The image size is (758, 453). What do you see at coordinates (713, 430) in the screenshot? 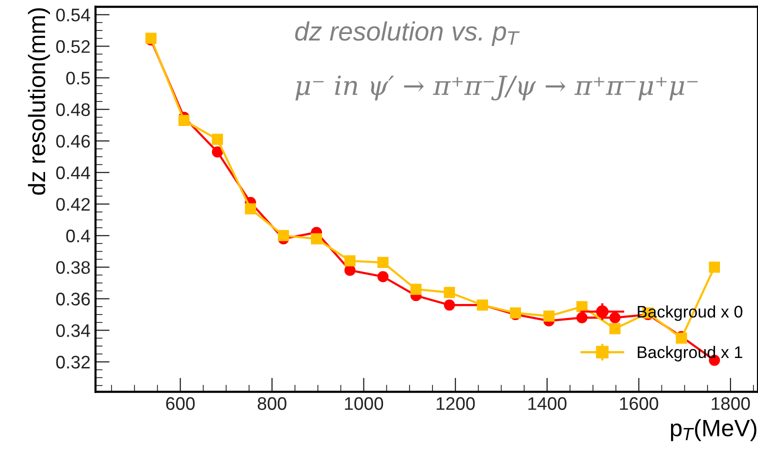
I see `x-axis-title: p$_{T}$(MeV)` at bounding box center [713, 430].